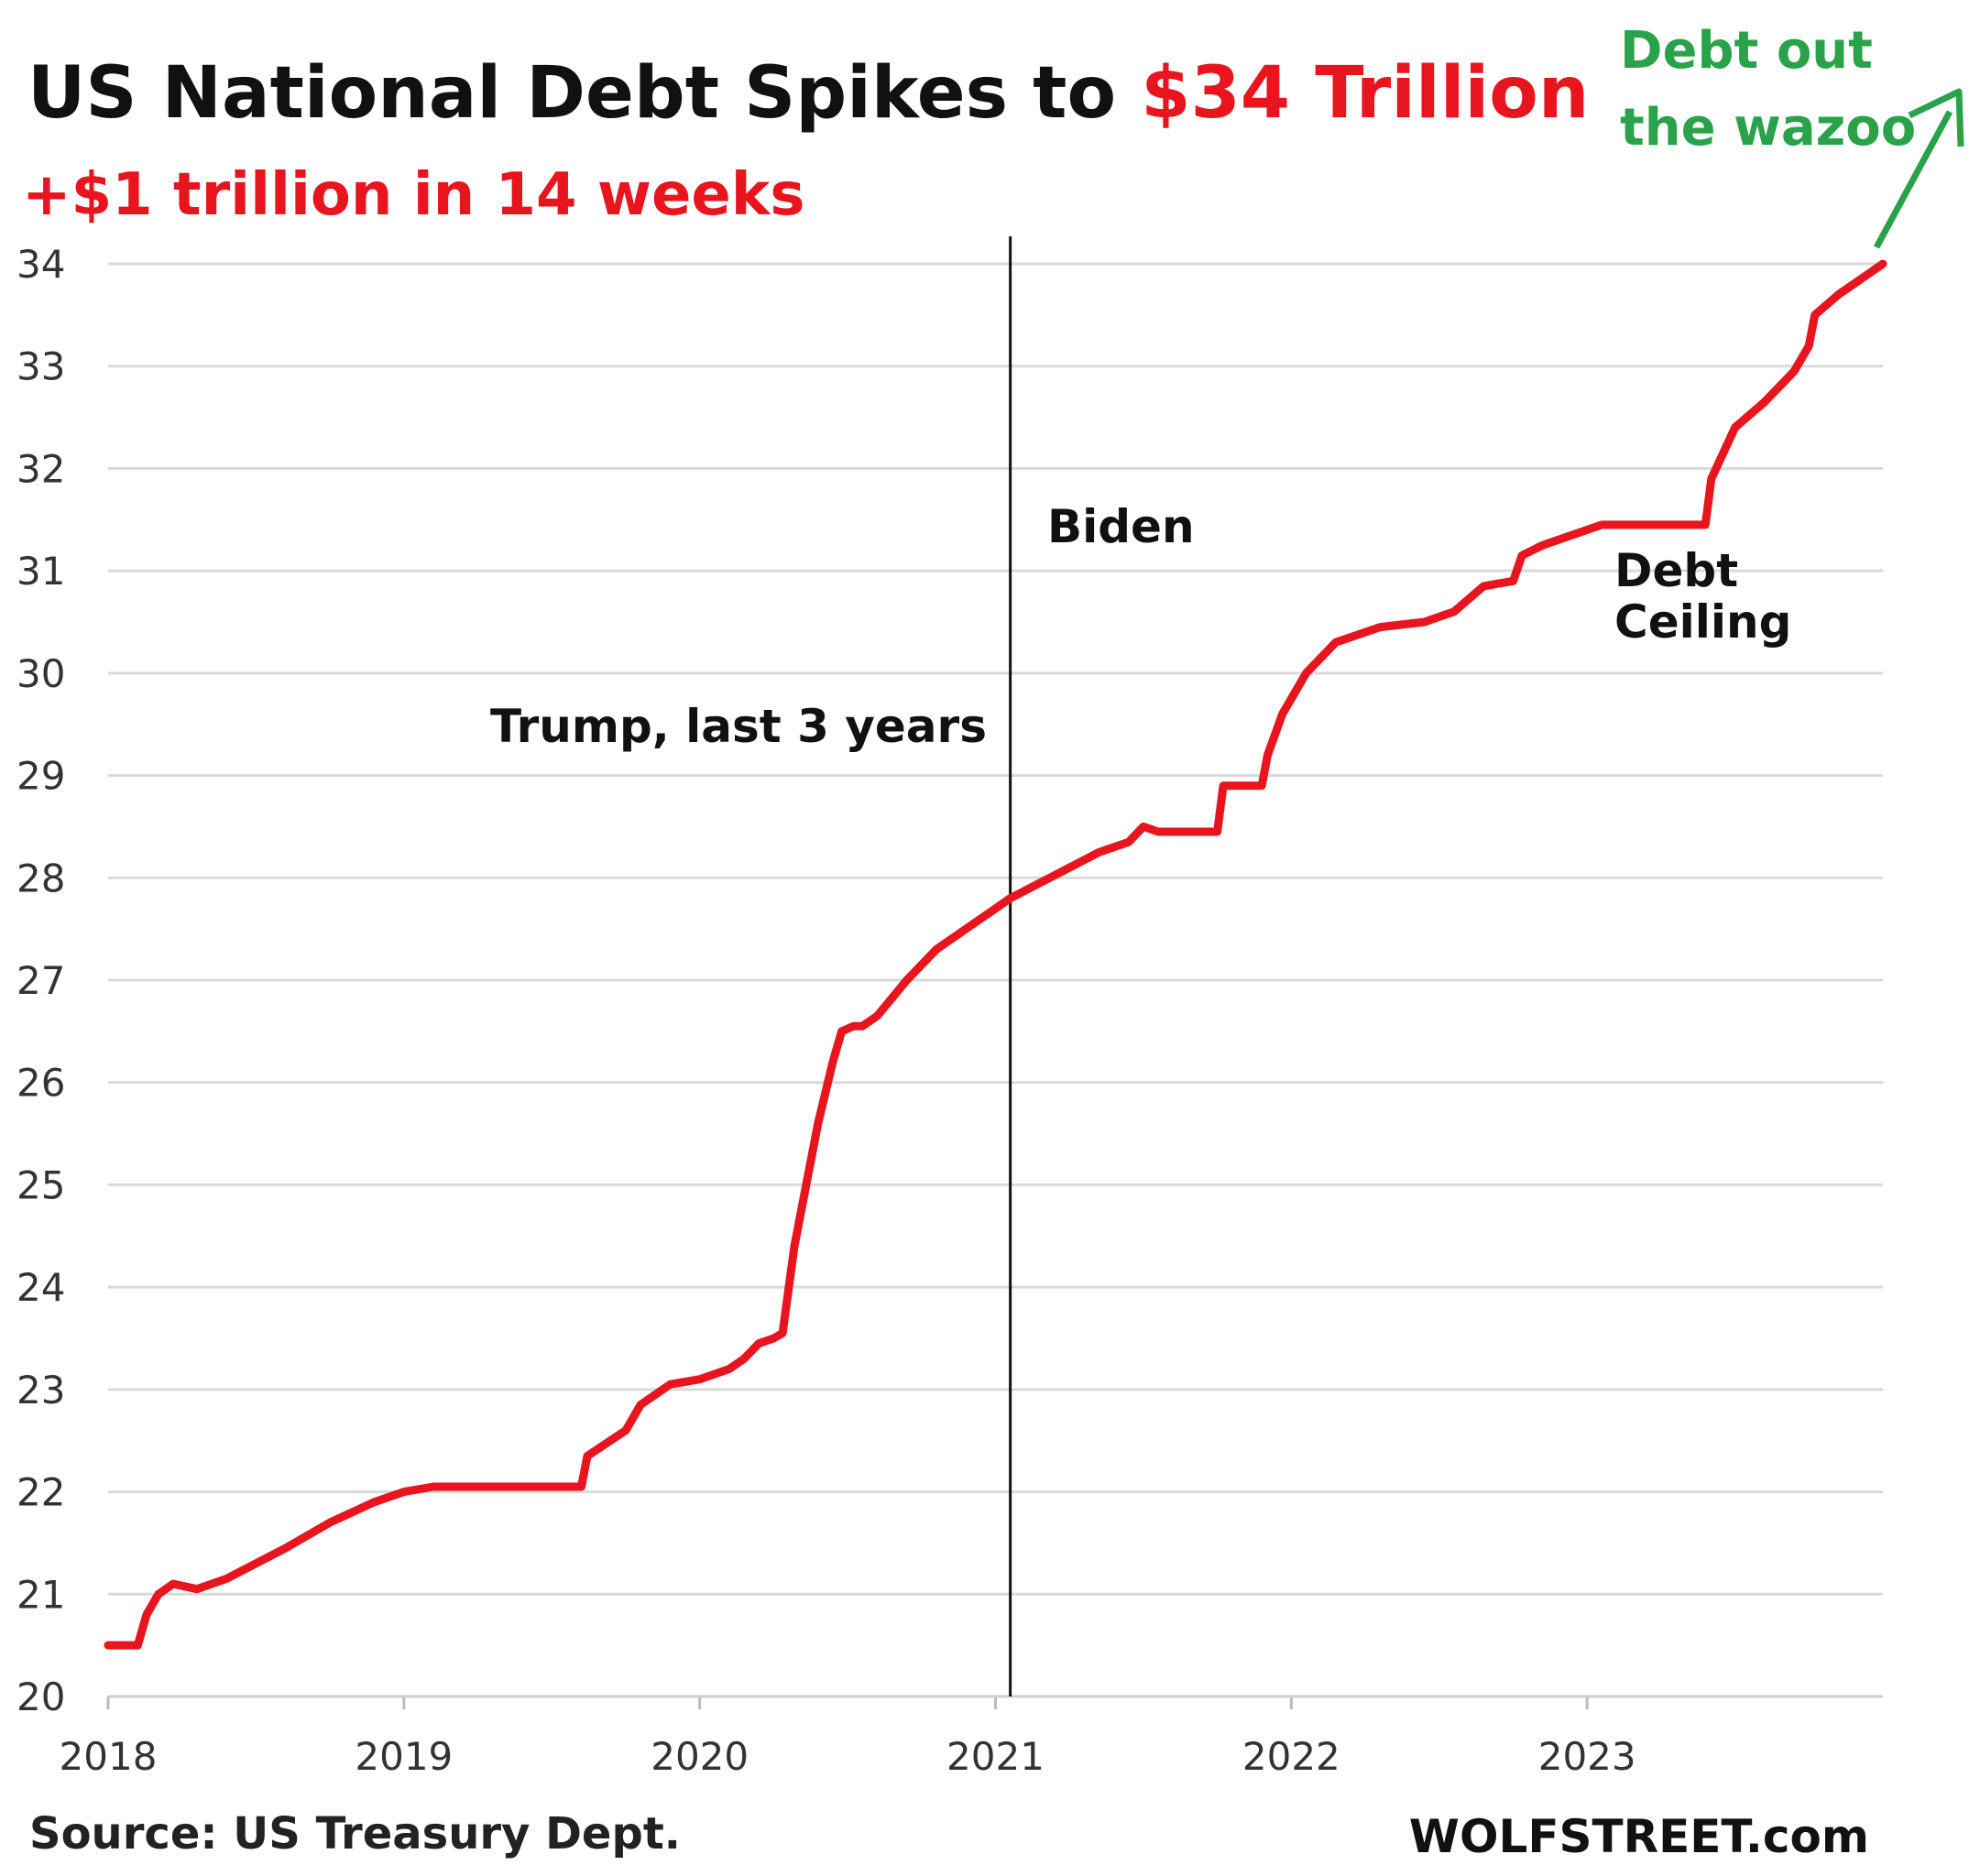 The width and height of the screenshot is (1980, 1876). Describe the element at coordinates (1918, 168) in the screenshot. I see `wazoo-arrow-icon` at that location.